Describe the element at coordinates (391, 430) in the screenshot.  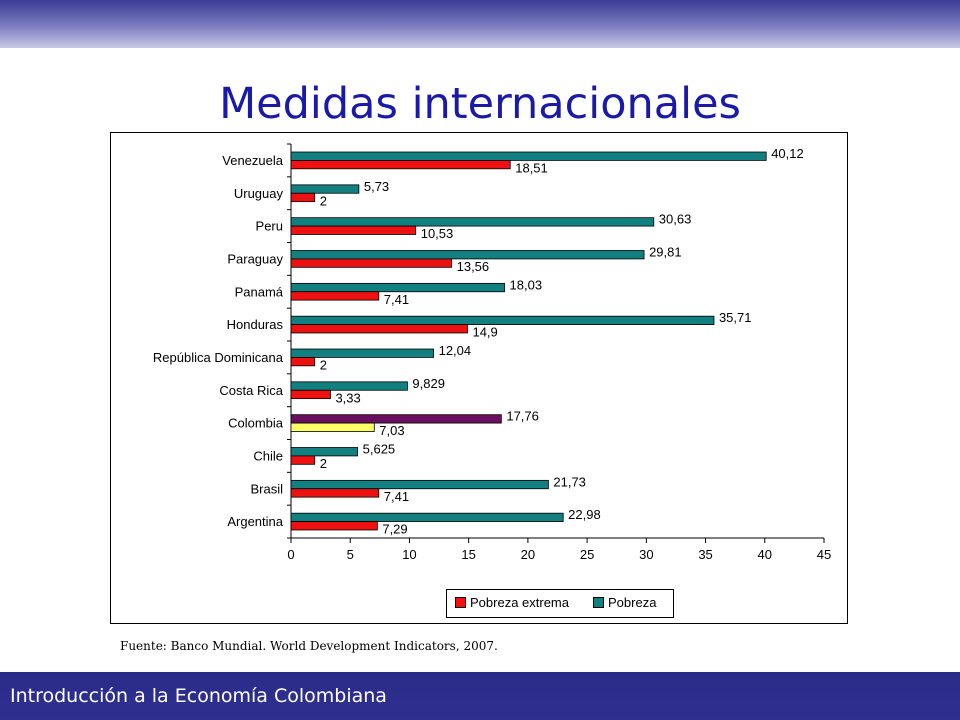
I see `data-label-pobreza-extrema: 7,03` at that location.